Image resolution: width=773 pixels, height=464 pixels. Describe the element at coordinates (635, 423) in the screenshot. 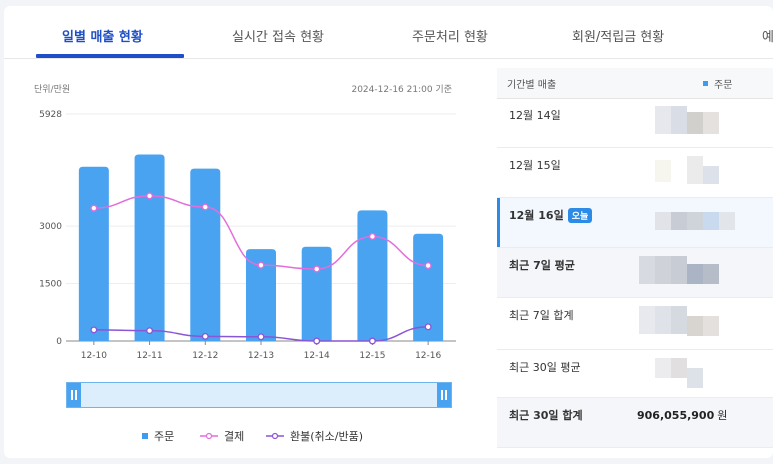

I see `table-row: 최근 30일 합계 906,055,900 원` at that location.